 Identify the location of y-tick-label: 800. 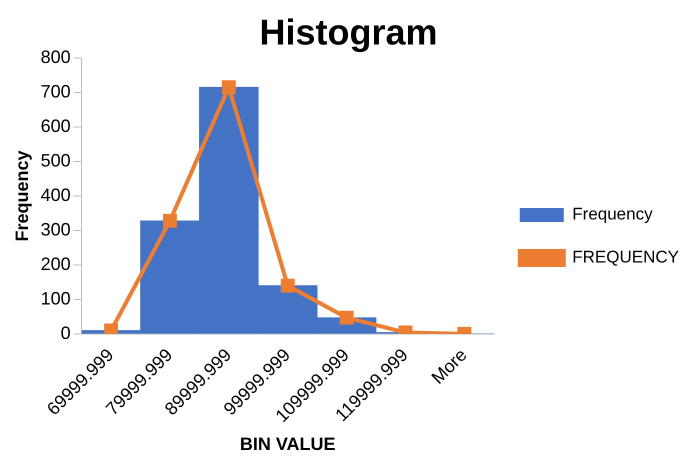
(55, 57).